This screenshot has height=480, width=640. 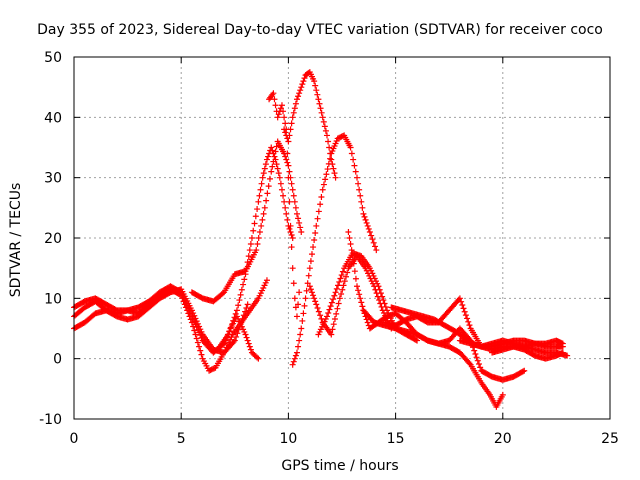 What do you see at coordinates (288, 439) in the screenshot?
I see `x-tick-label: 10` at bounding box center [288, 439].